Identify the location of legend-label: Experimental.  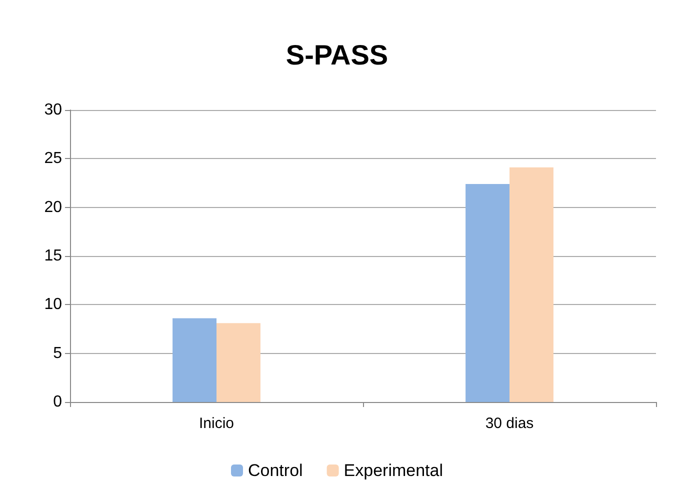
(394, 470).